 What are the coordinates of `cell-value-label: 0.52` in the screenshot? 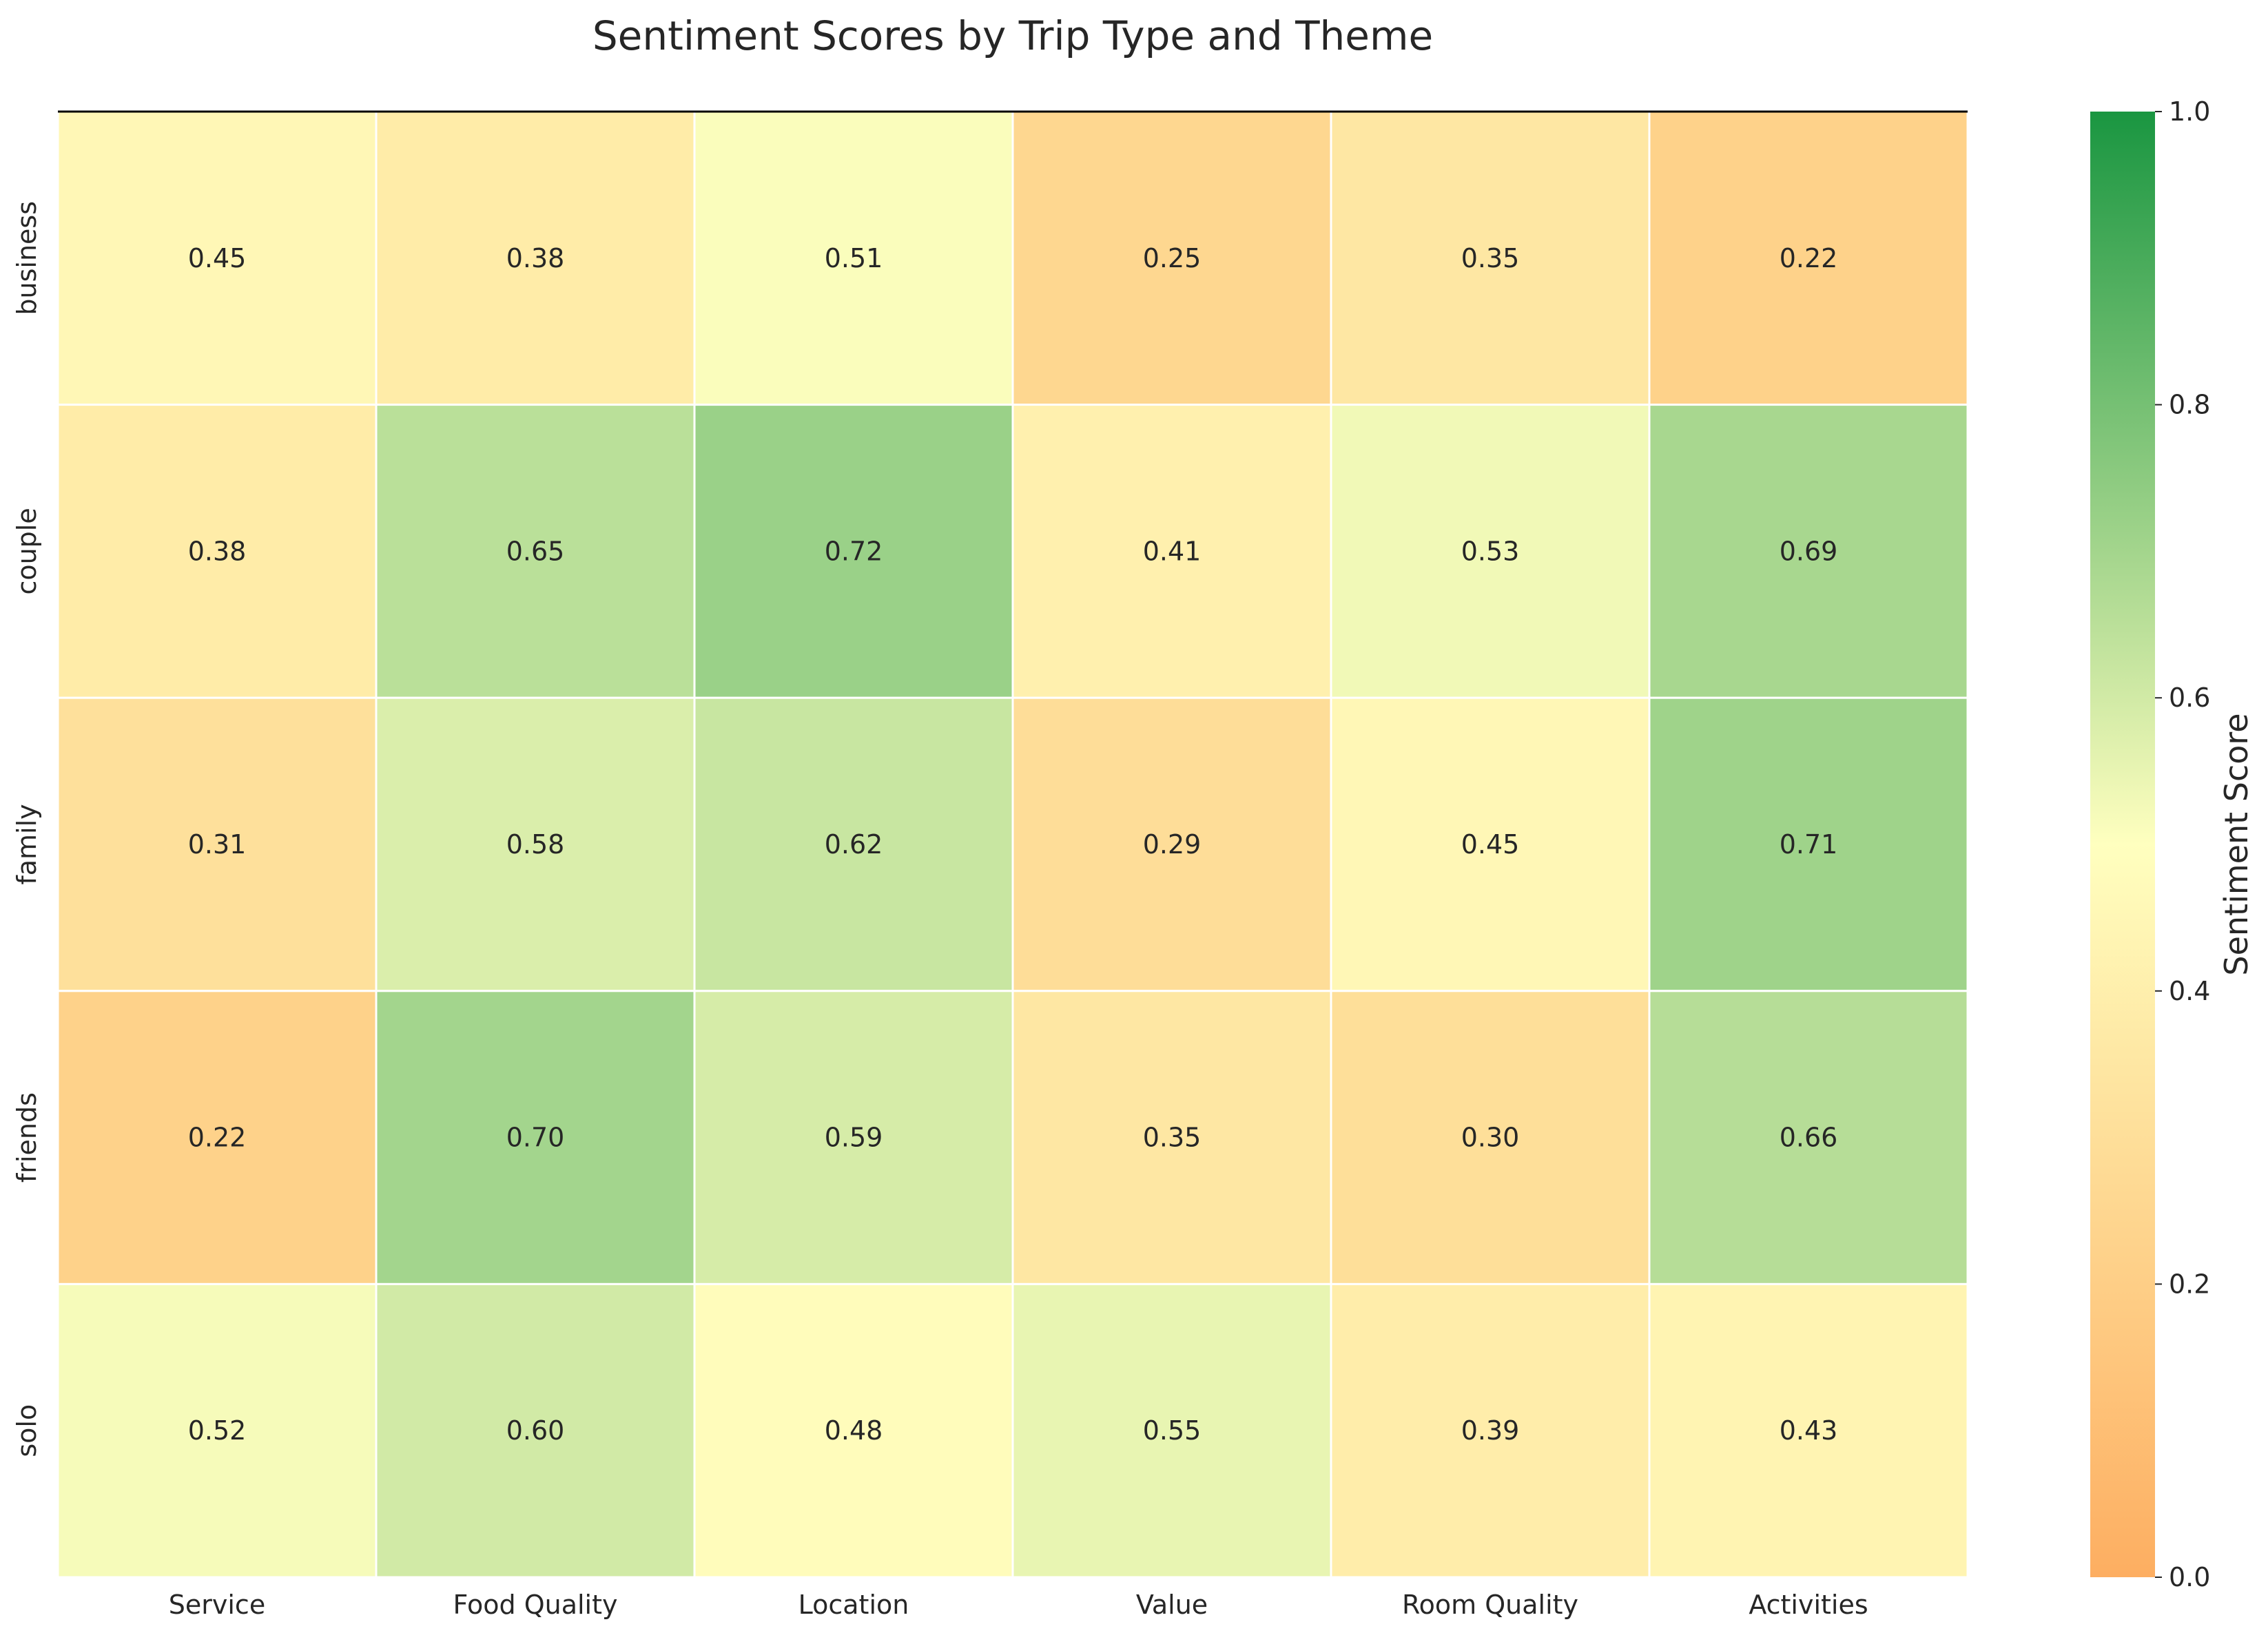 It's located at (217, 1431).